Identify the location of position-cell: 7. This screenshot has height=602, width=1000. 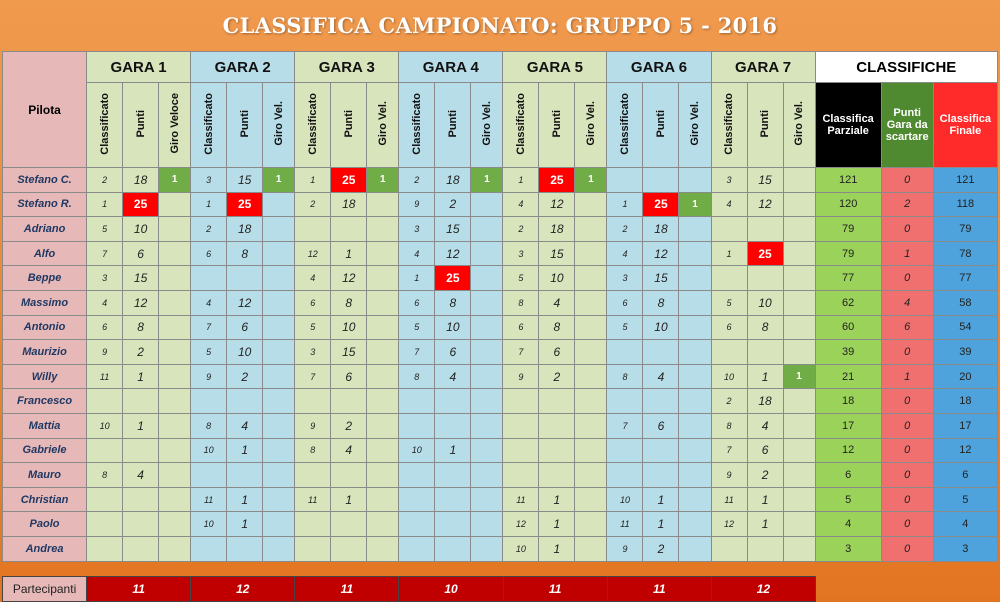
(521, 352).